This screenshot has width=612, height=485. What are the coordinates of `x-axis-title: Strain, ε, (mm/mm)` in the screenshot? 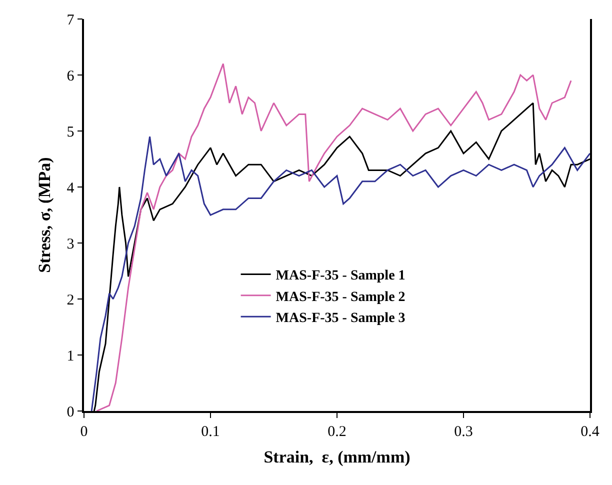 It's located at (337, 457).